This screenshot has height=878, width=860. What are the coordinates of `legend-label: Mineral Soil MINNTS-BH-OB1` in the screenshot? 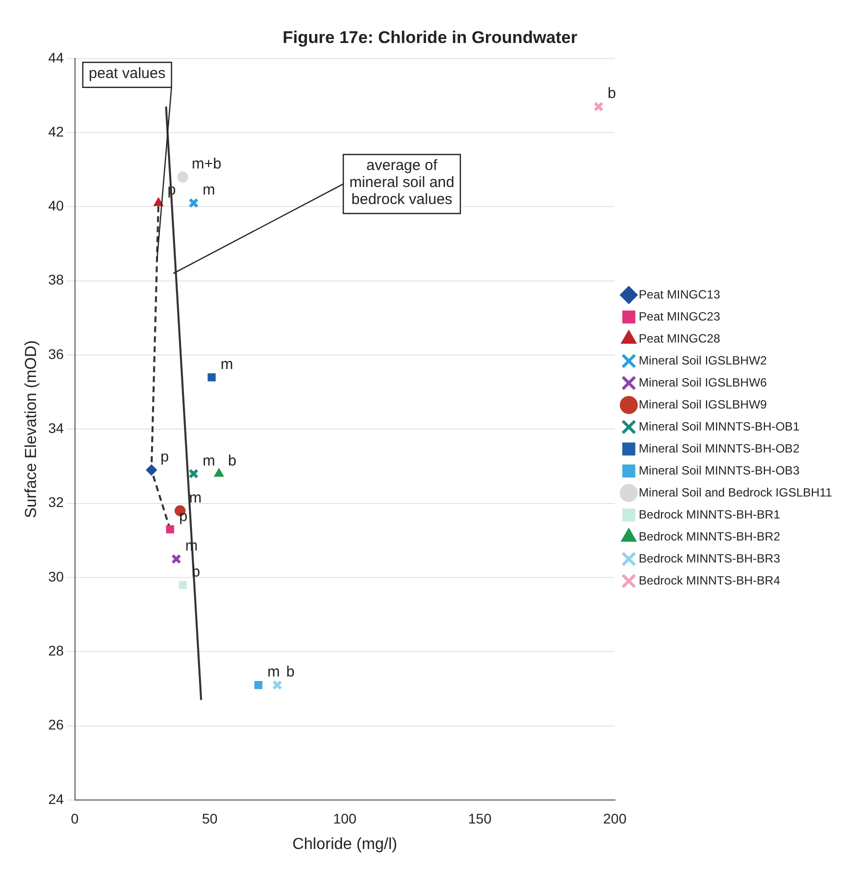 It's located at (719, 426).